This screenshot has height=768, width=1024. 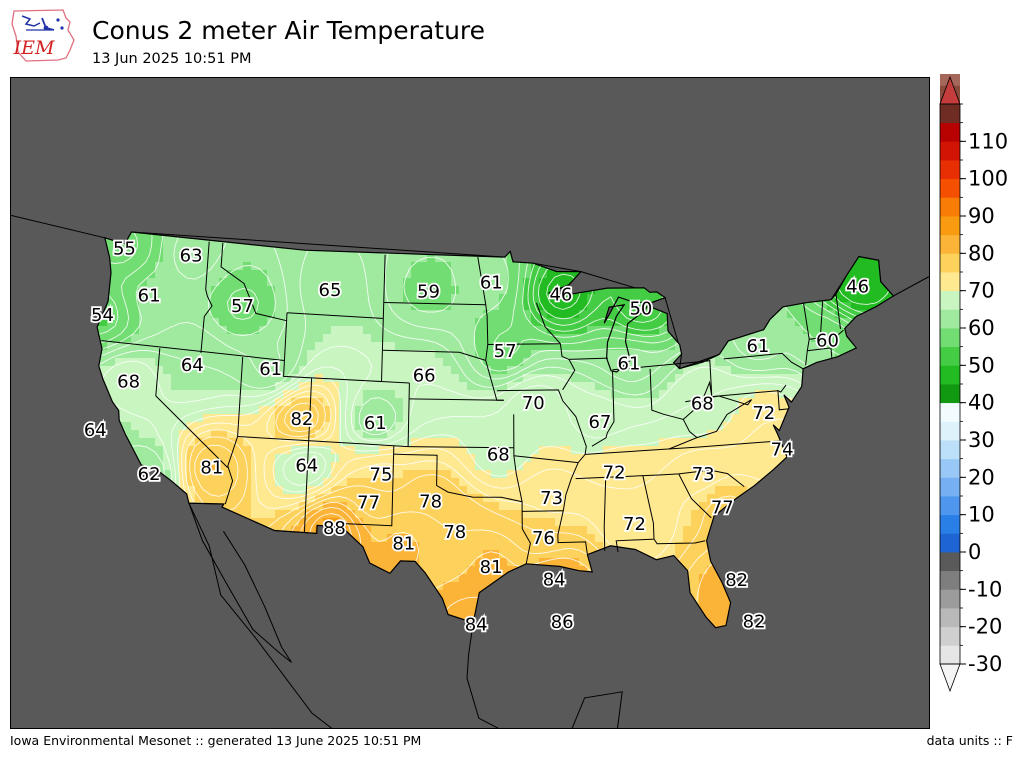 What do you see at coordinates (988, 179) in the screenshot?
I see `colorbar-tick-label: 100` at bounding box center [988, 179].